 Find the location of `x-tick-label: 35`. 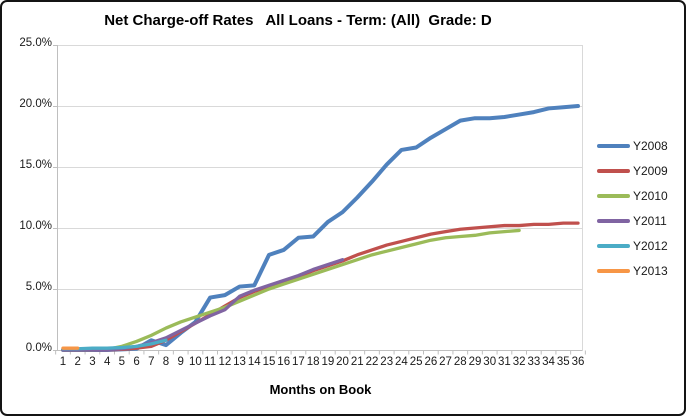

x-tick-label: 35 is located at coordinates (563, 362).